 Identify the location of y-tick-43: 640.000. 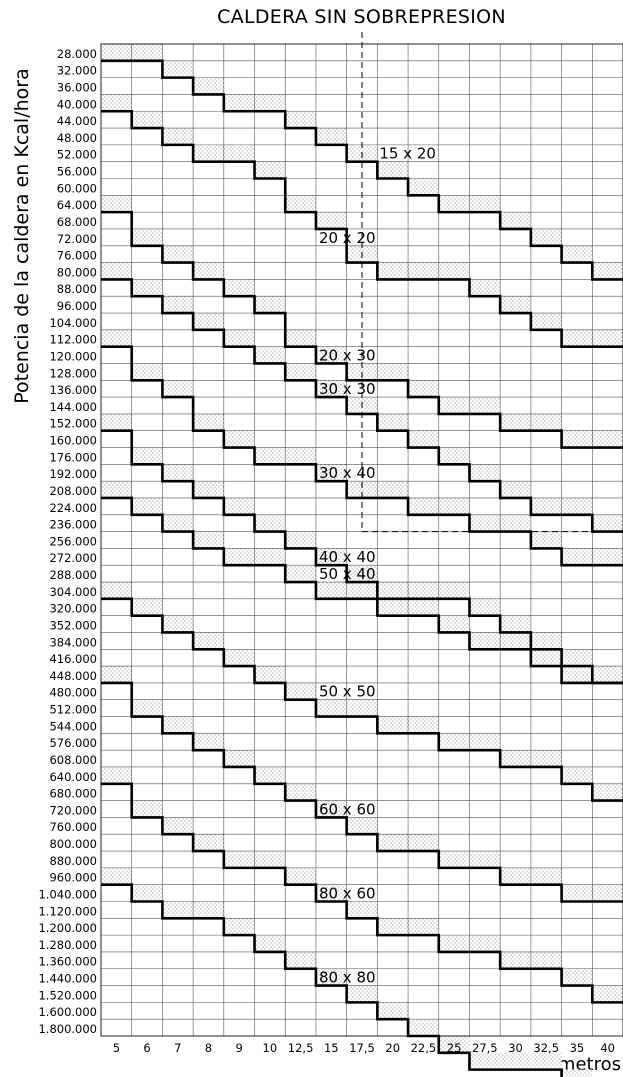
(73, 777).